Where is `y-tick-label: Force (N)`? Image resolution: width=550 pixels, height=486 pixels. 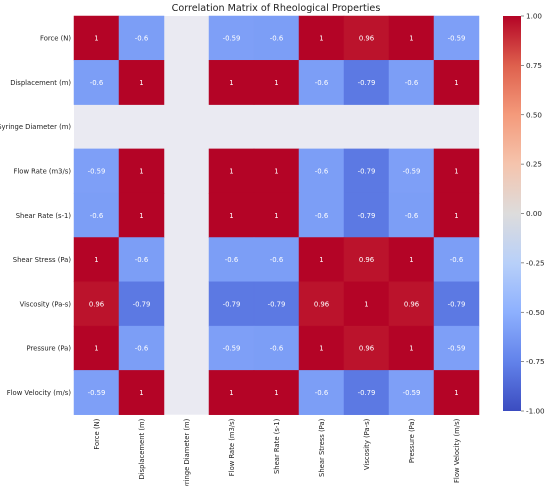 y-tick-label: Force (N) is located at coordinates (55, 39).